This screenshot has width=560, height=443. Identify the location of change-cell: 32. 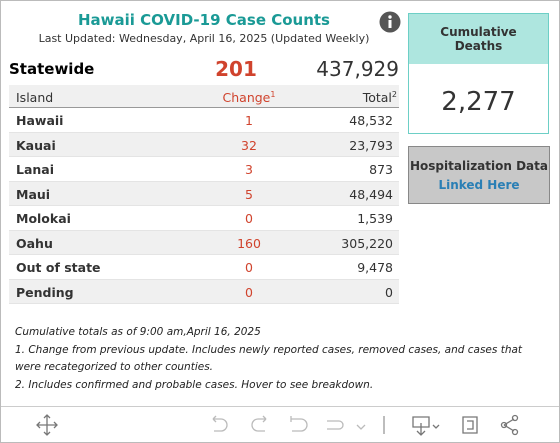
(249, 145).